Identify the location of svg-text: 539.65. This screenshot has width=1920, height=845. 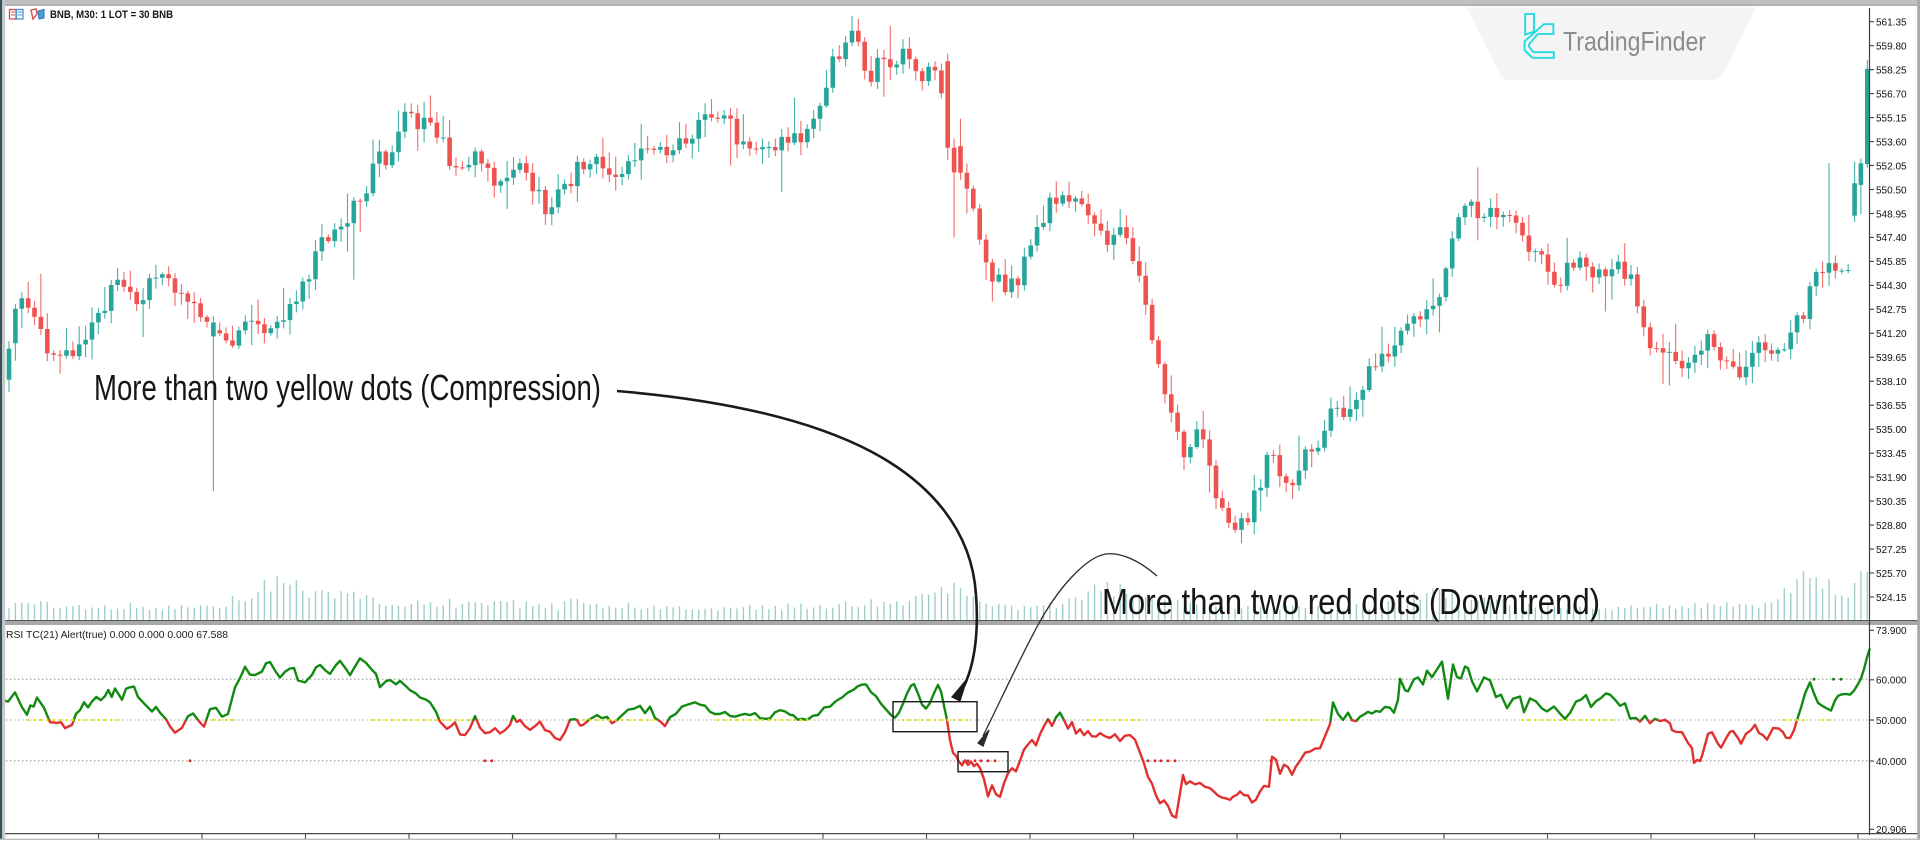
(1891, 358).